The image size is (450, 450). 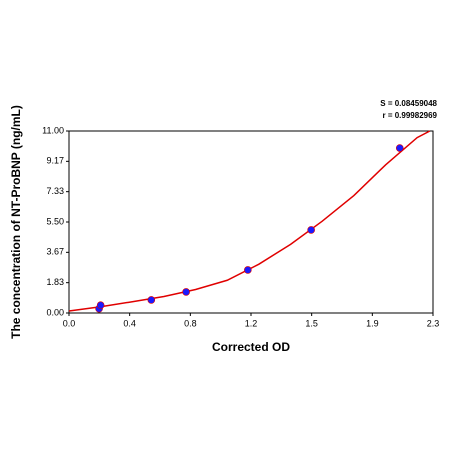 What do you see at coordinates (251, 347) in the screenshot?
I see `x-axis-label: Corrected OD` at bounding box center [251, 347].